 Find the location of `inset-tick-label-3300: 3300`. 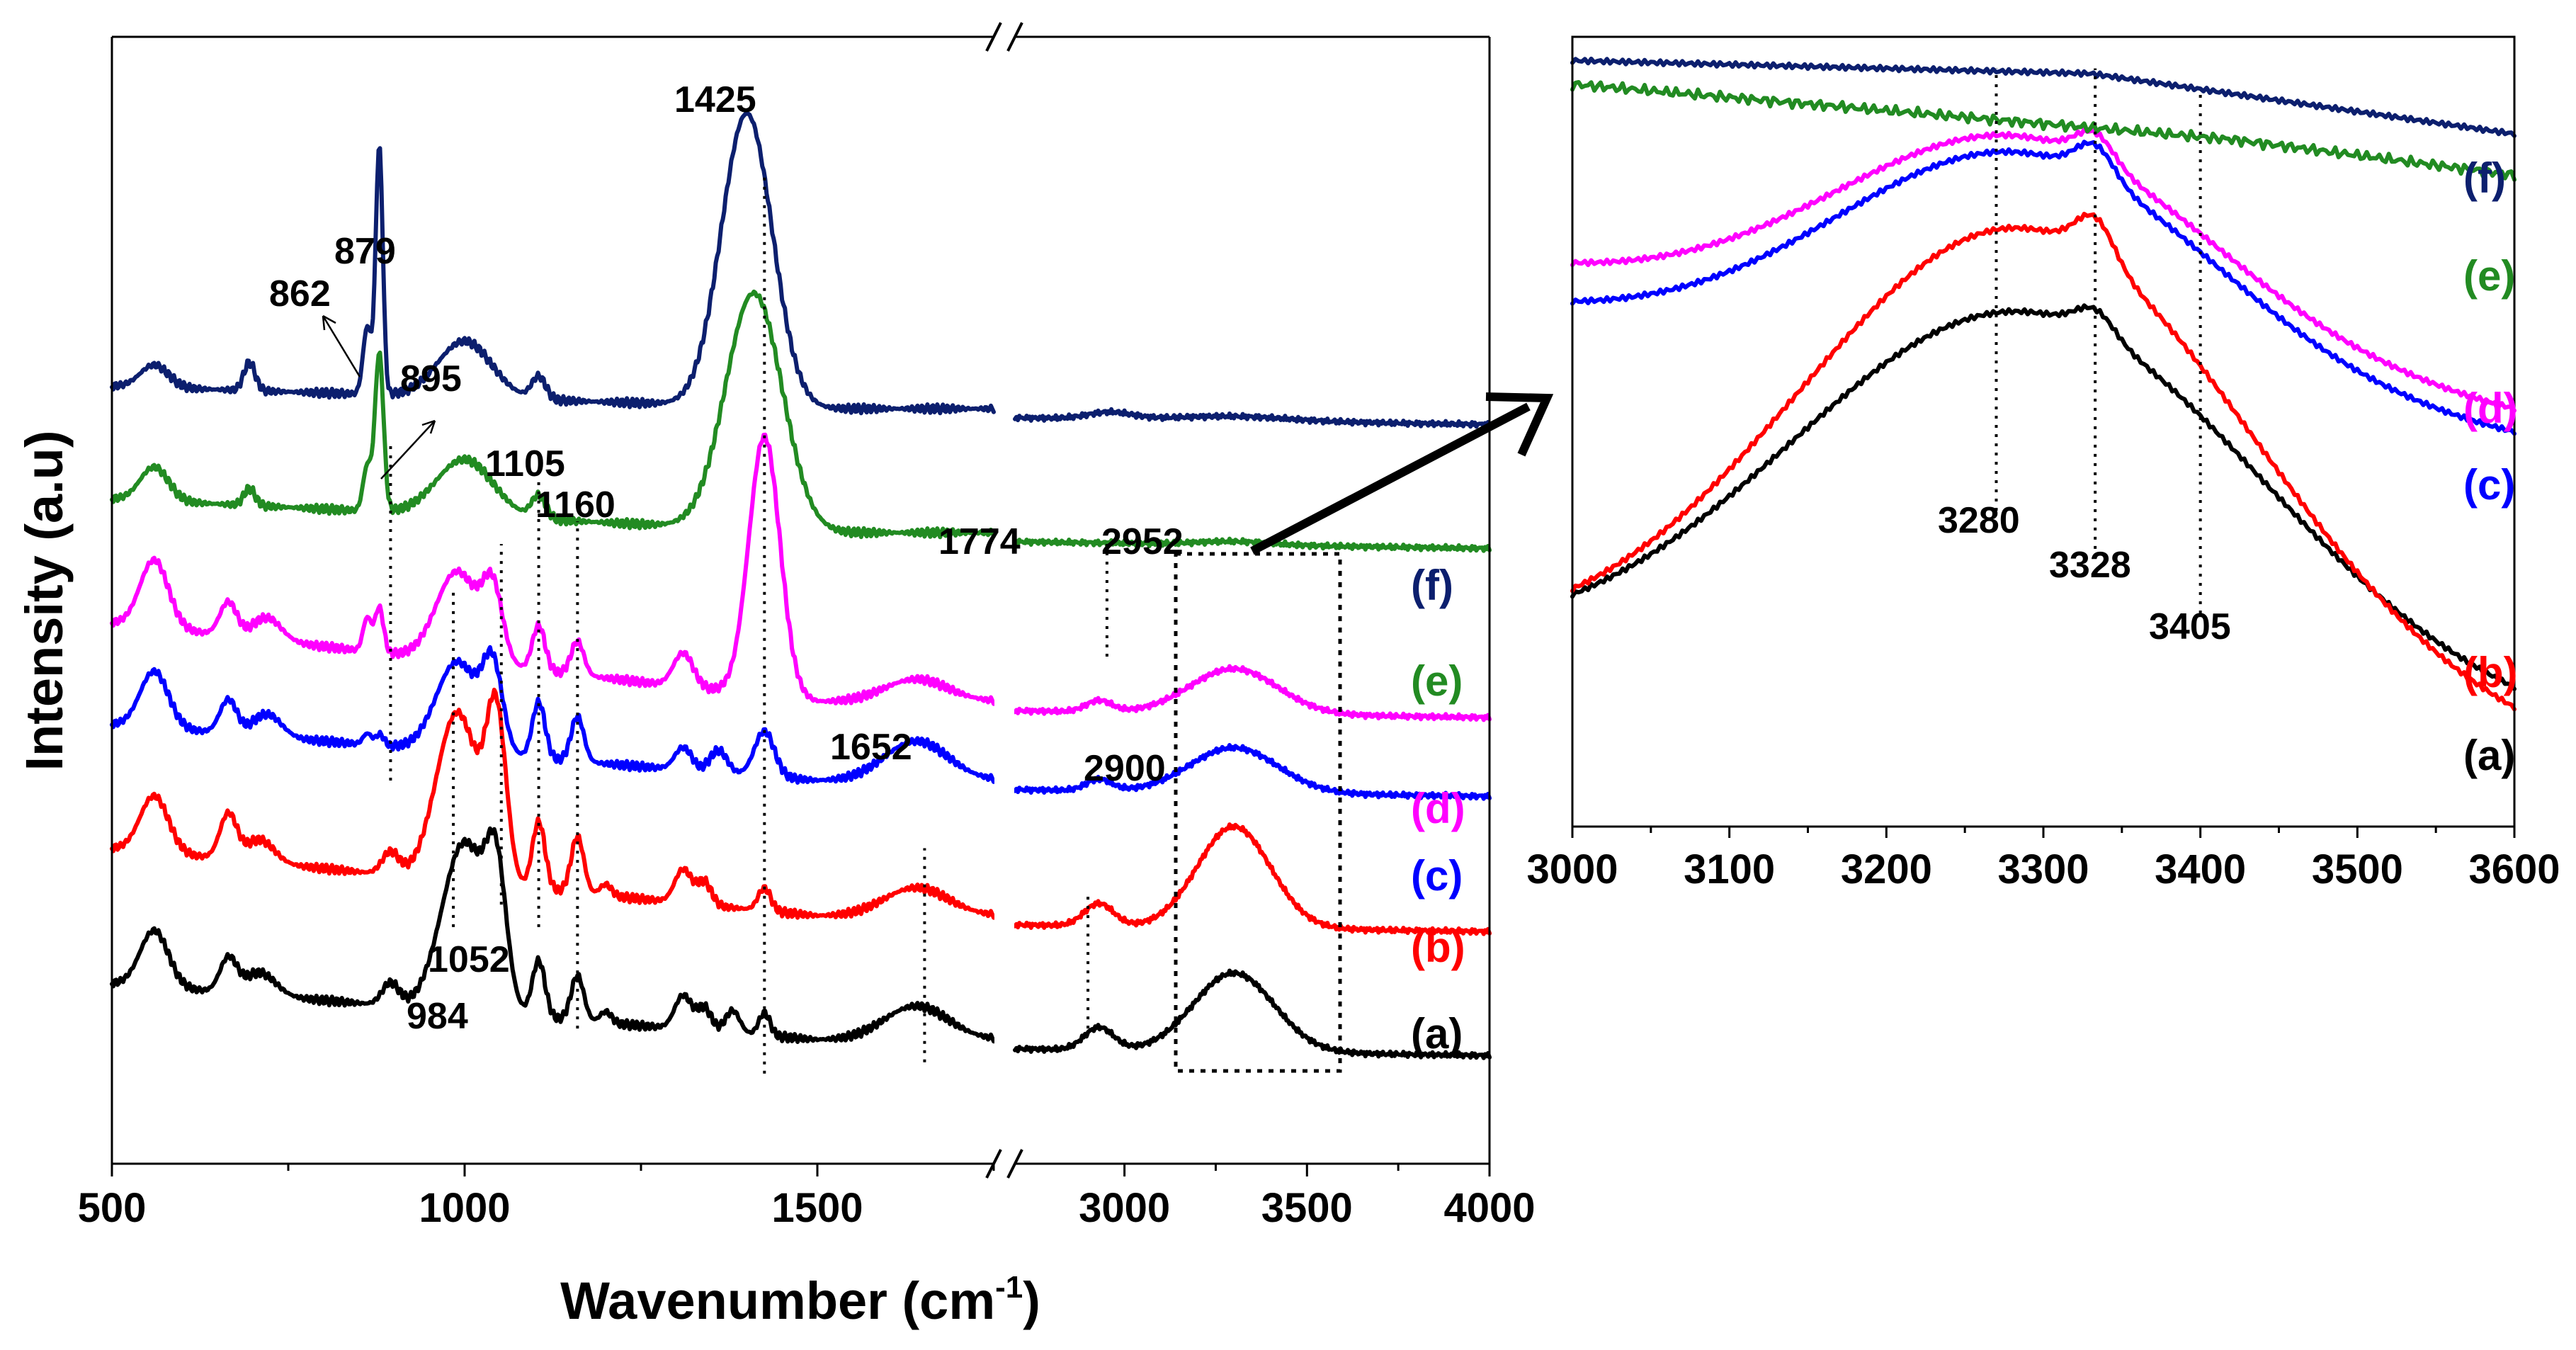

inset-tick-label-3300: 3300 is located at coordinates (2043, 869).